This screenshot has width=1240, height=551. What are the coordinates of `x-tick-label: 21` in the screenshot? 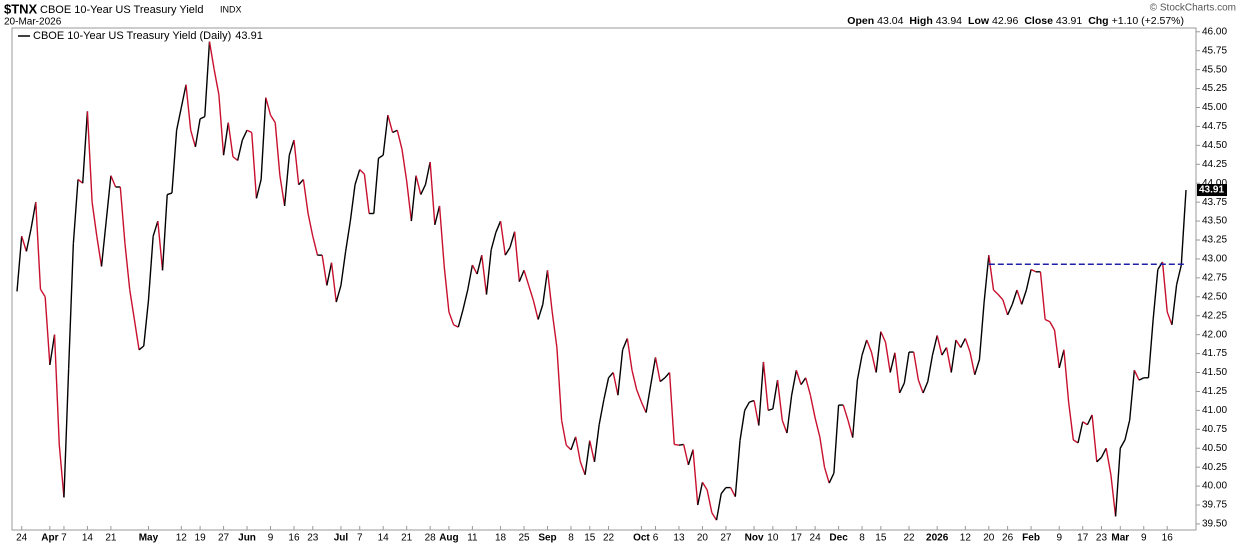 It's located at (407, 538).